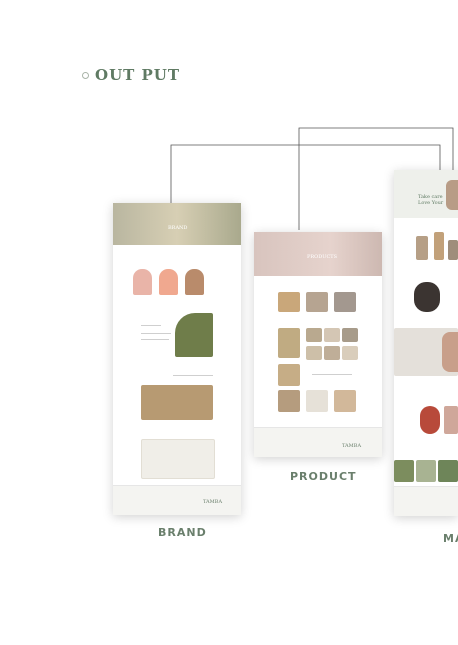  Describe the element at coordinates (451, 420) in the screenshot. I see `main-product-pink` at that location.